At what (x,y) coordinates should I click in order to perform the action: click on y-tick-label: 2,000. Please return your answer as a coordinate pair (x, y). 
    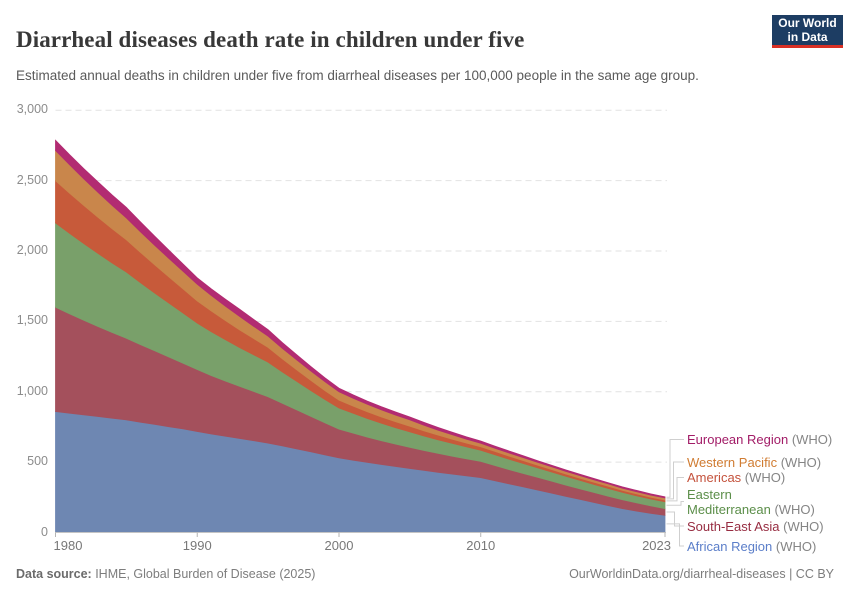
    Looking at the image, I should click on (32, 250).